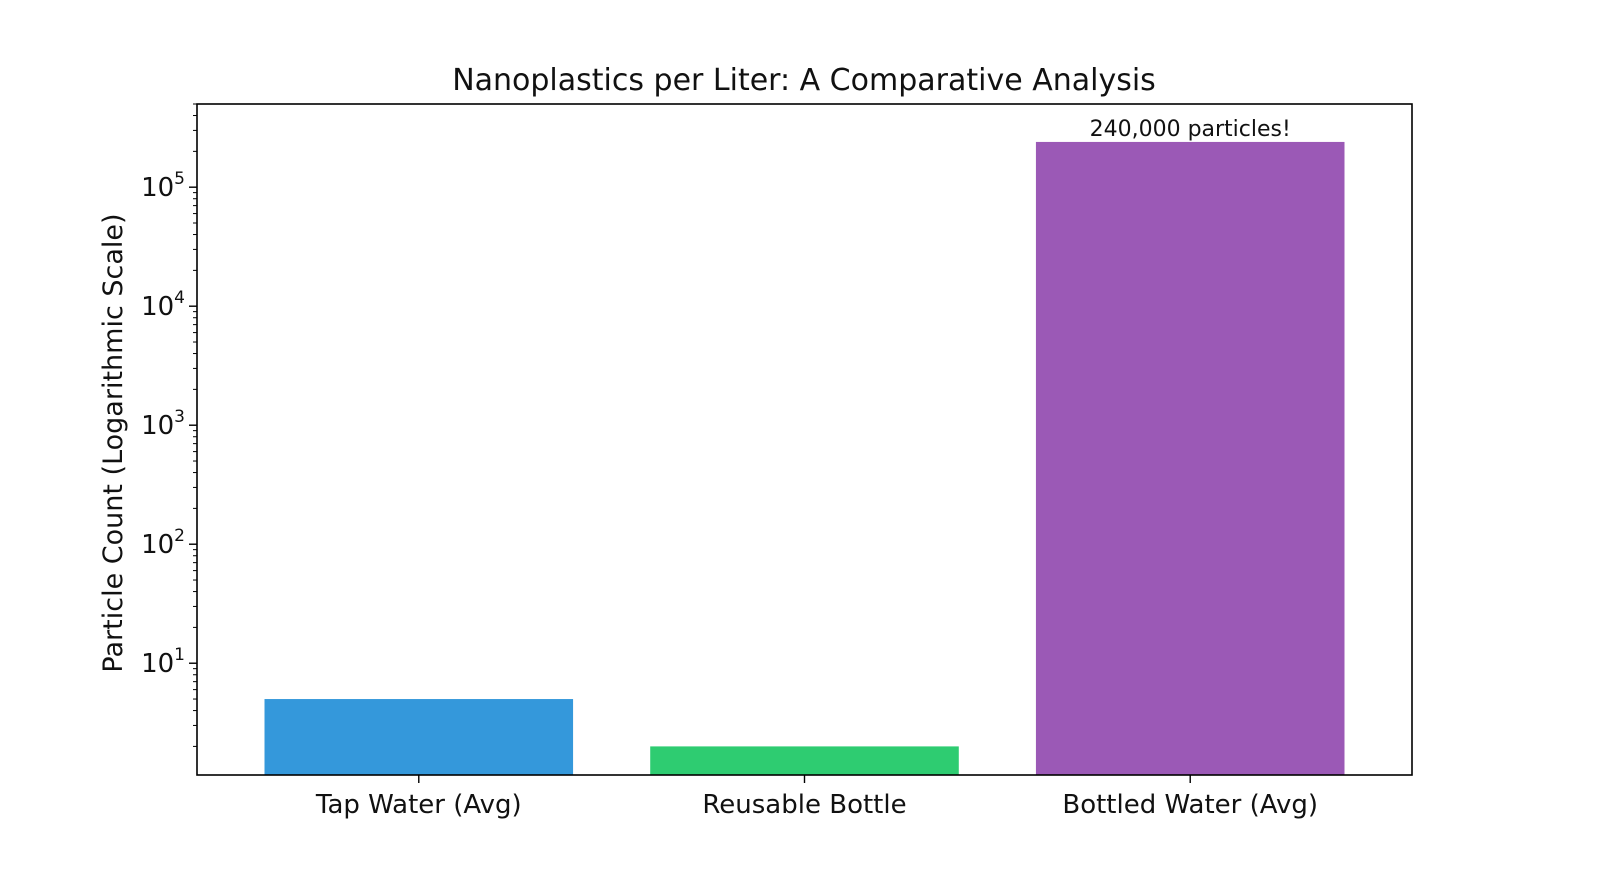  I want to click on y-tick-label: 10³, so click(163, 424).